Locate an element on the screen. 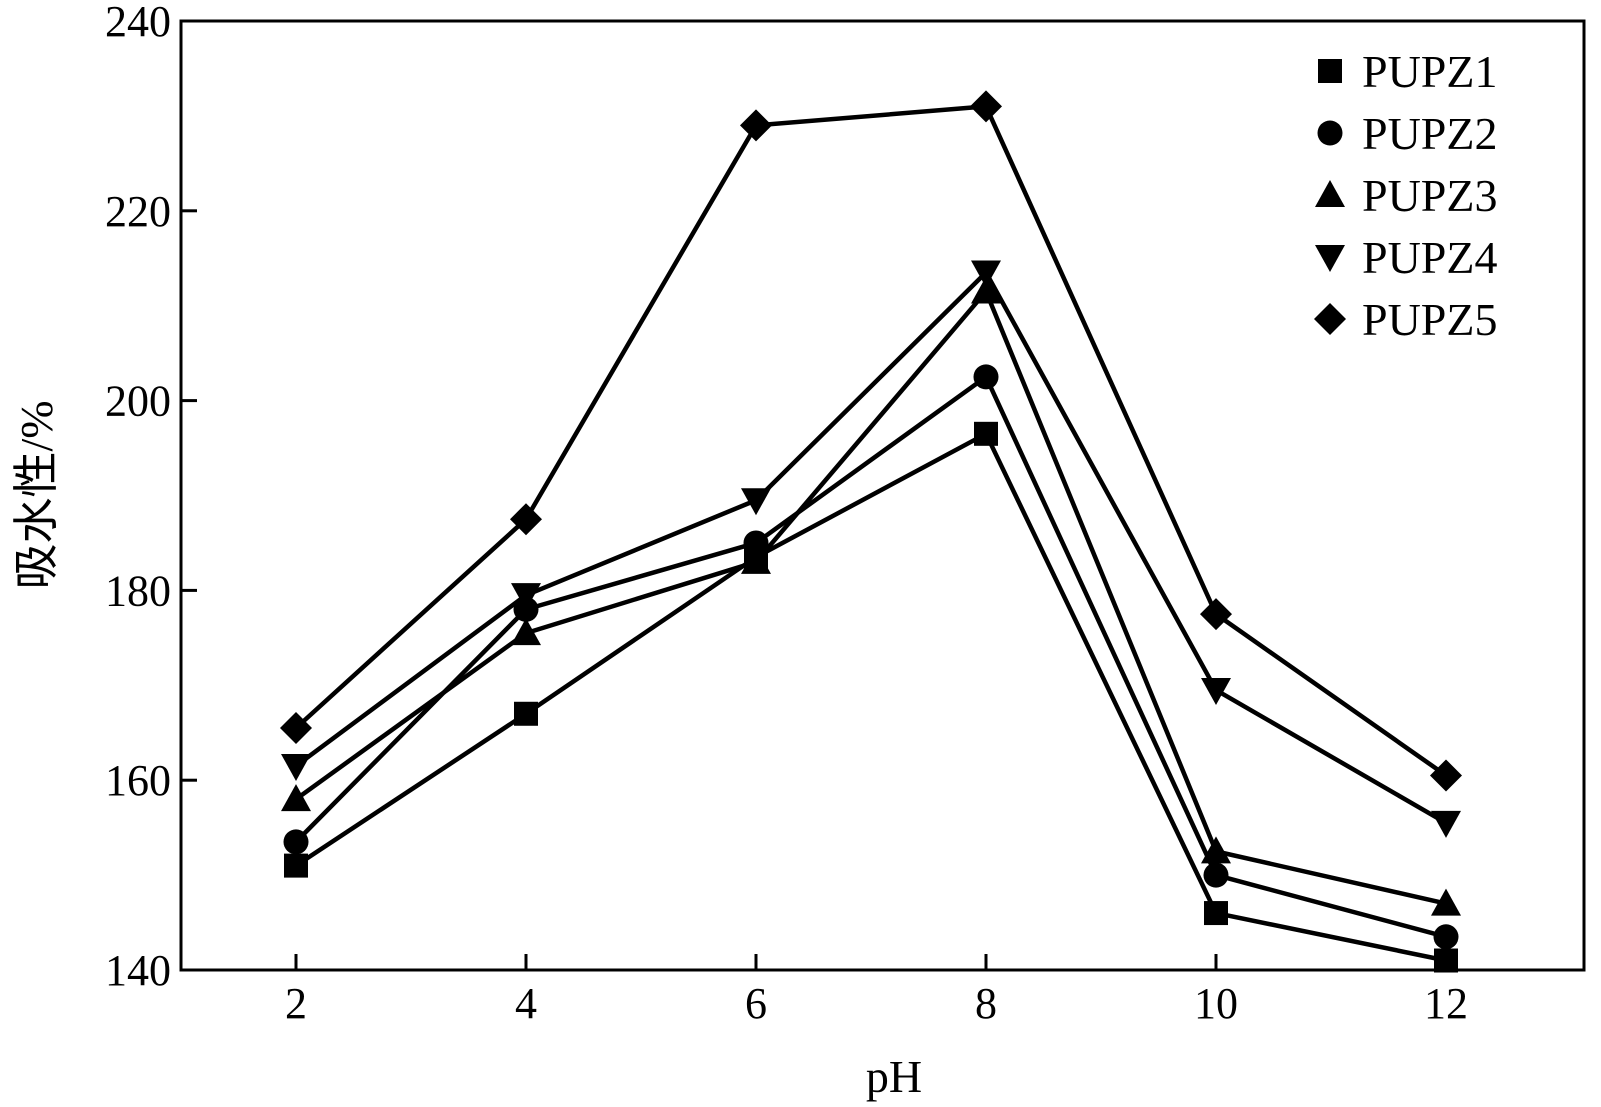  legend-label: PUPZ1 is located at coordinates (1429, 71).